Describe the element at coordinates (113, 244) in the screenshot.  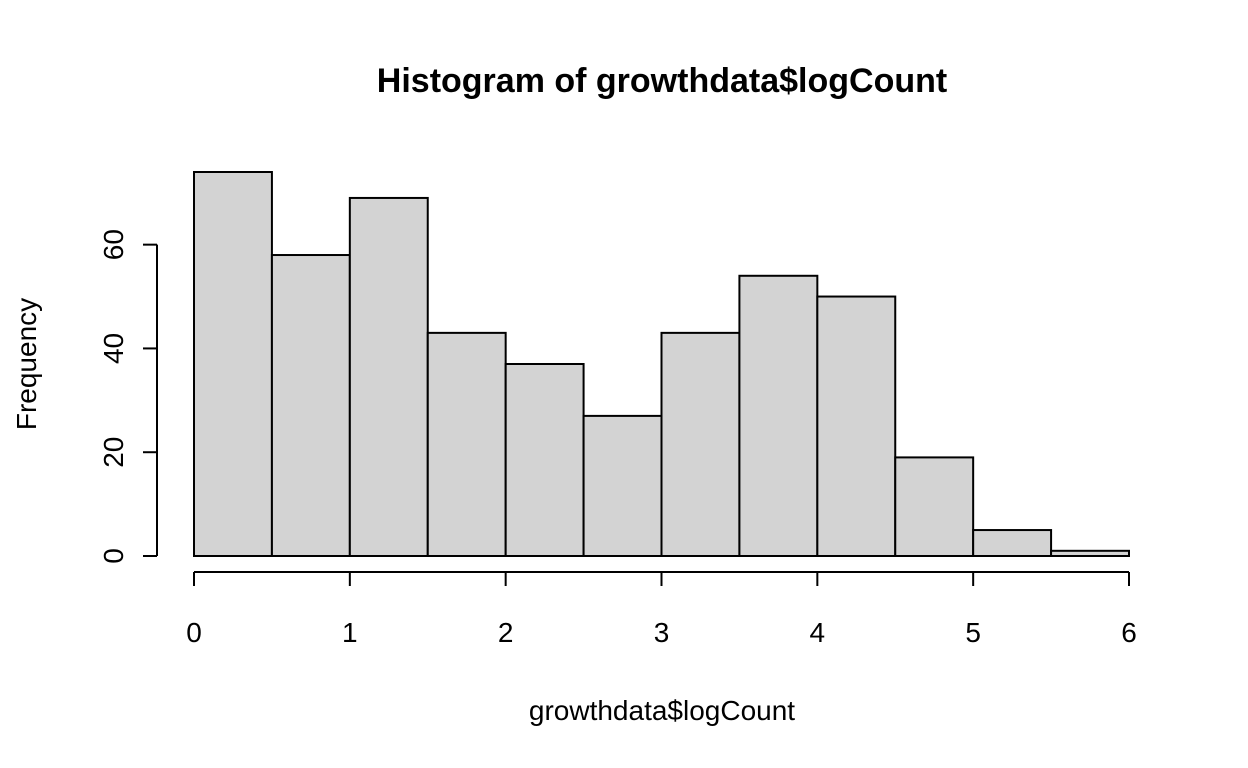
I see `y-tick-label: 60` at that location.